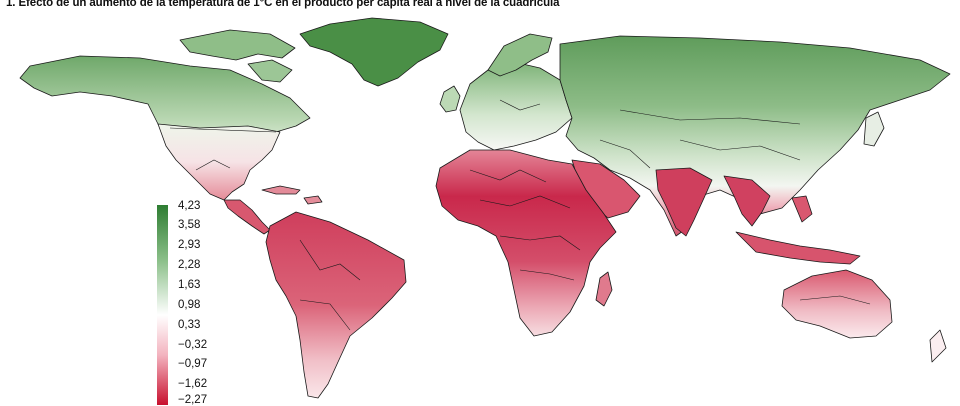  I want to click on legend-label: 2,28, so click(189, 265).